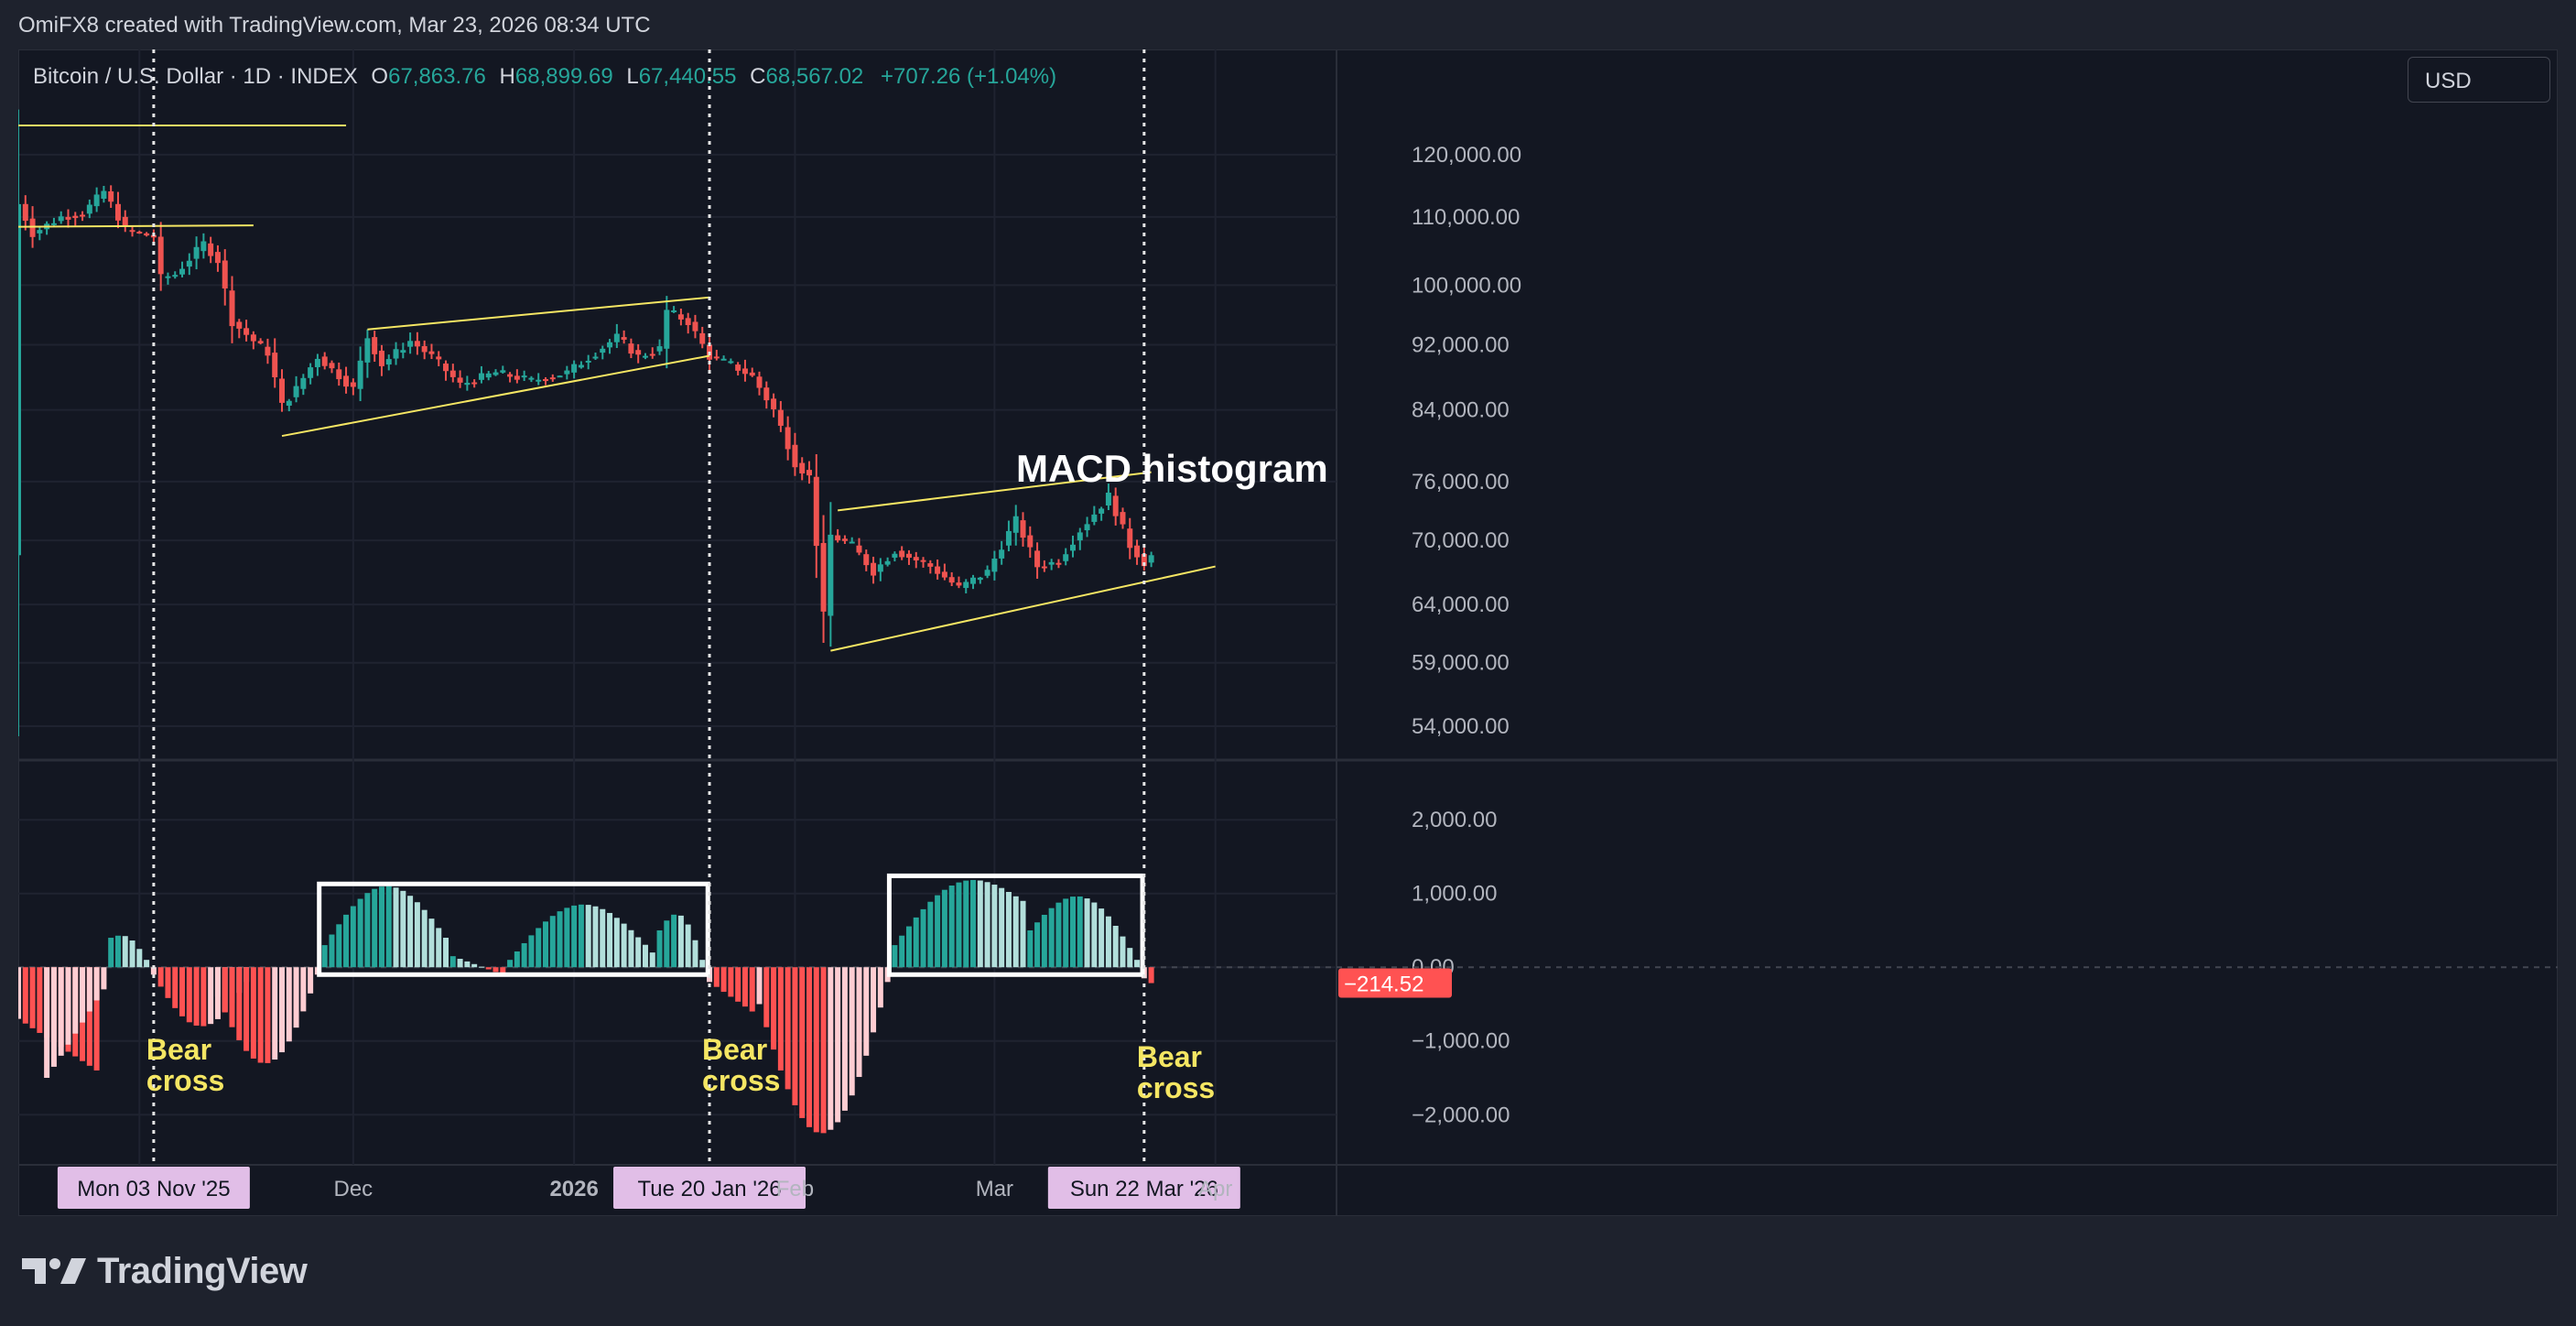  Describe the element at coordinates (1461, 540) in the screenshot. I see `price-tick-label: 70,000.00` at that location.